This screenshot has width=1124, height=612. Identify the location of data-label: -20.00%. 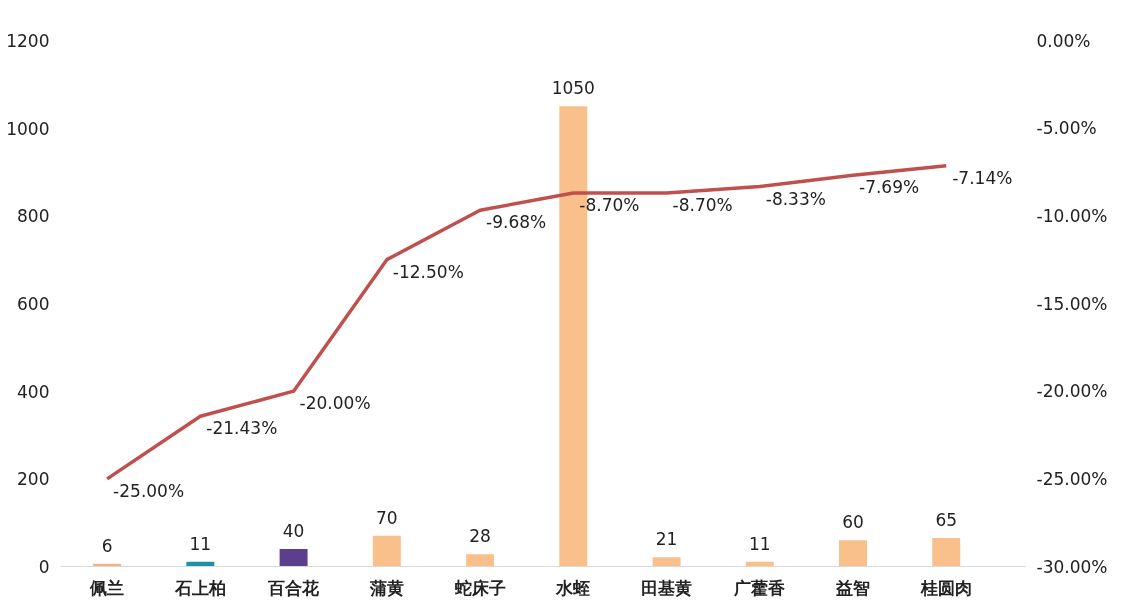
(335, 403).